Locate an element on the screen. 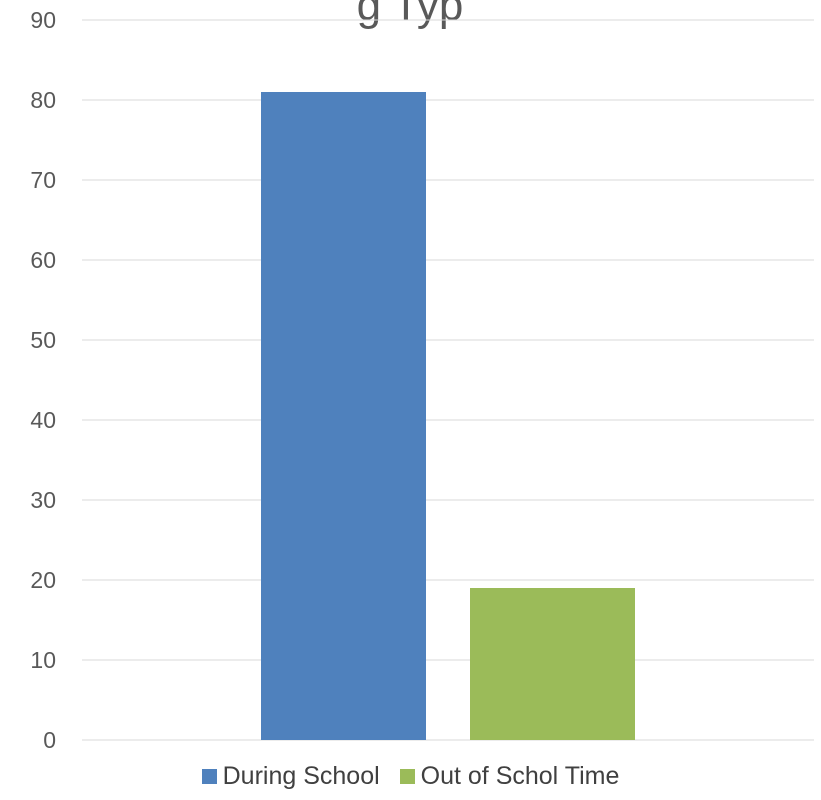 The height and width of the screenshot is (800, 821). legend-item-during-school: During School is located at coordinates (290, 776).